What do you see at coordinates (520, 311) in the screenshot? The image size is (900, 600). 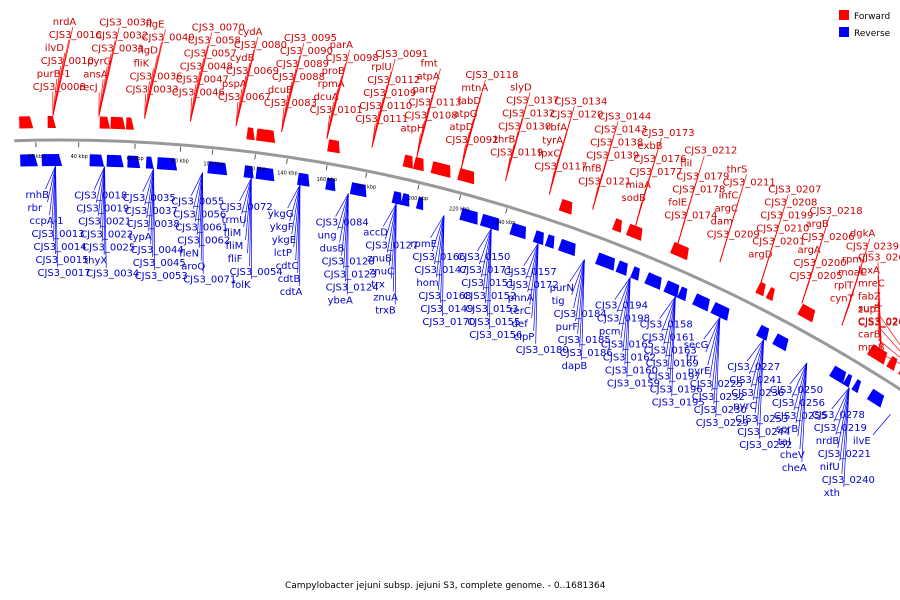 I see `reverse-gene-label: terC` at bounding box center [520, 311].